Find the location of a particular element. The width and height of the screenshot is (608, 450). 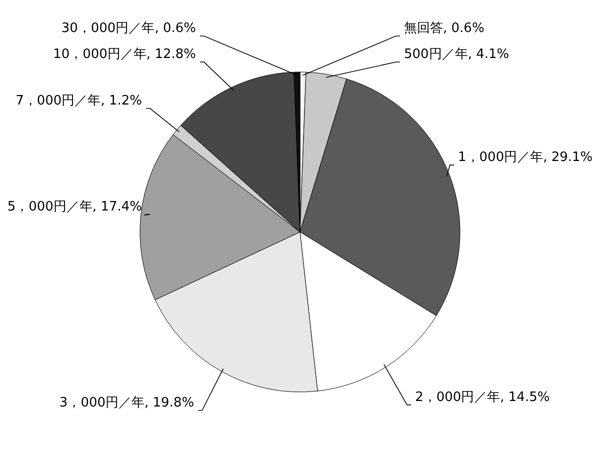

slice-label: 10，000円／年, 12.8% is located at coordinates (124, 54).